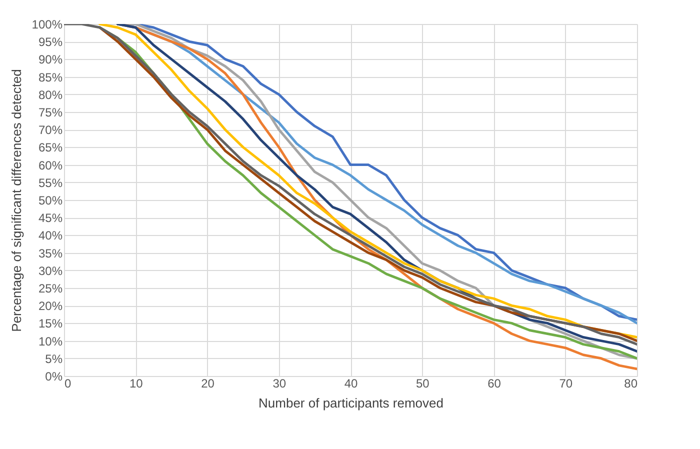 The image size is (700, 449). What do you see at coordinates (50, 130) in the screenshot?
I see `y-tick-label: 70%` at bounding box center [50, 130].